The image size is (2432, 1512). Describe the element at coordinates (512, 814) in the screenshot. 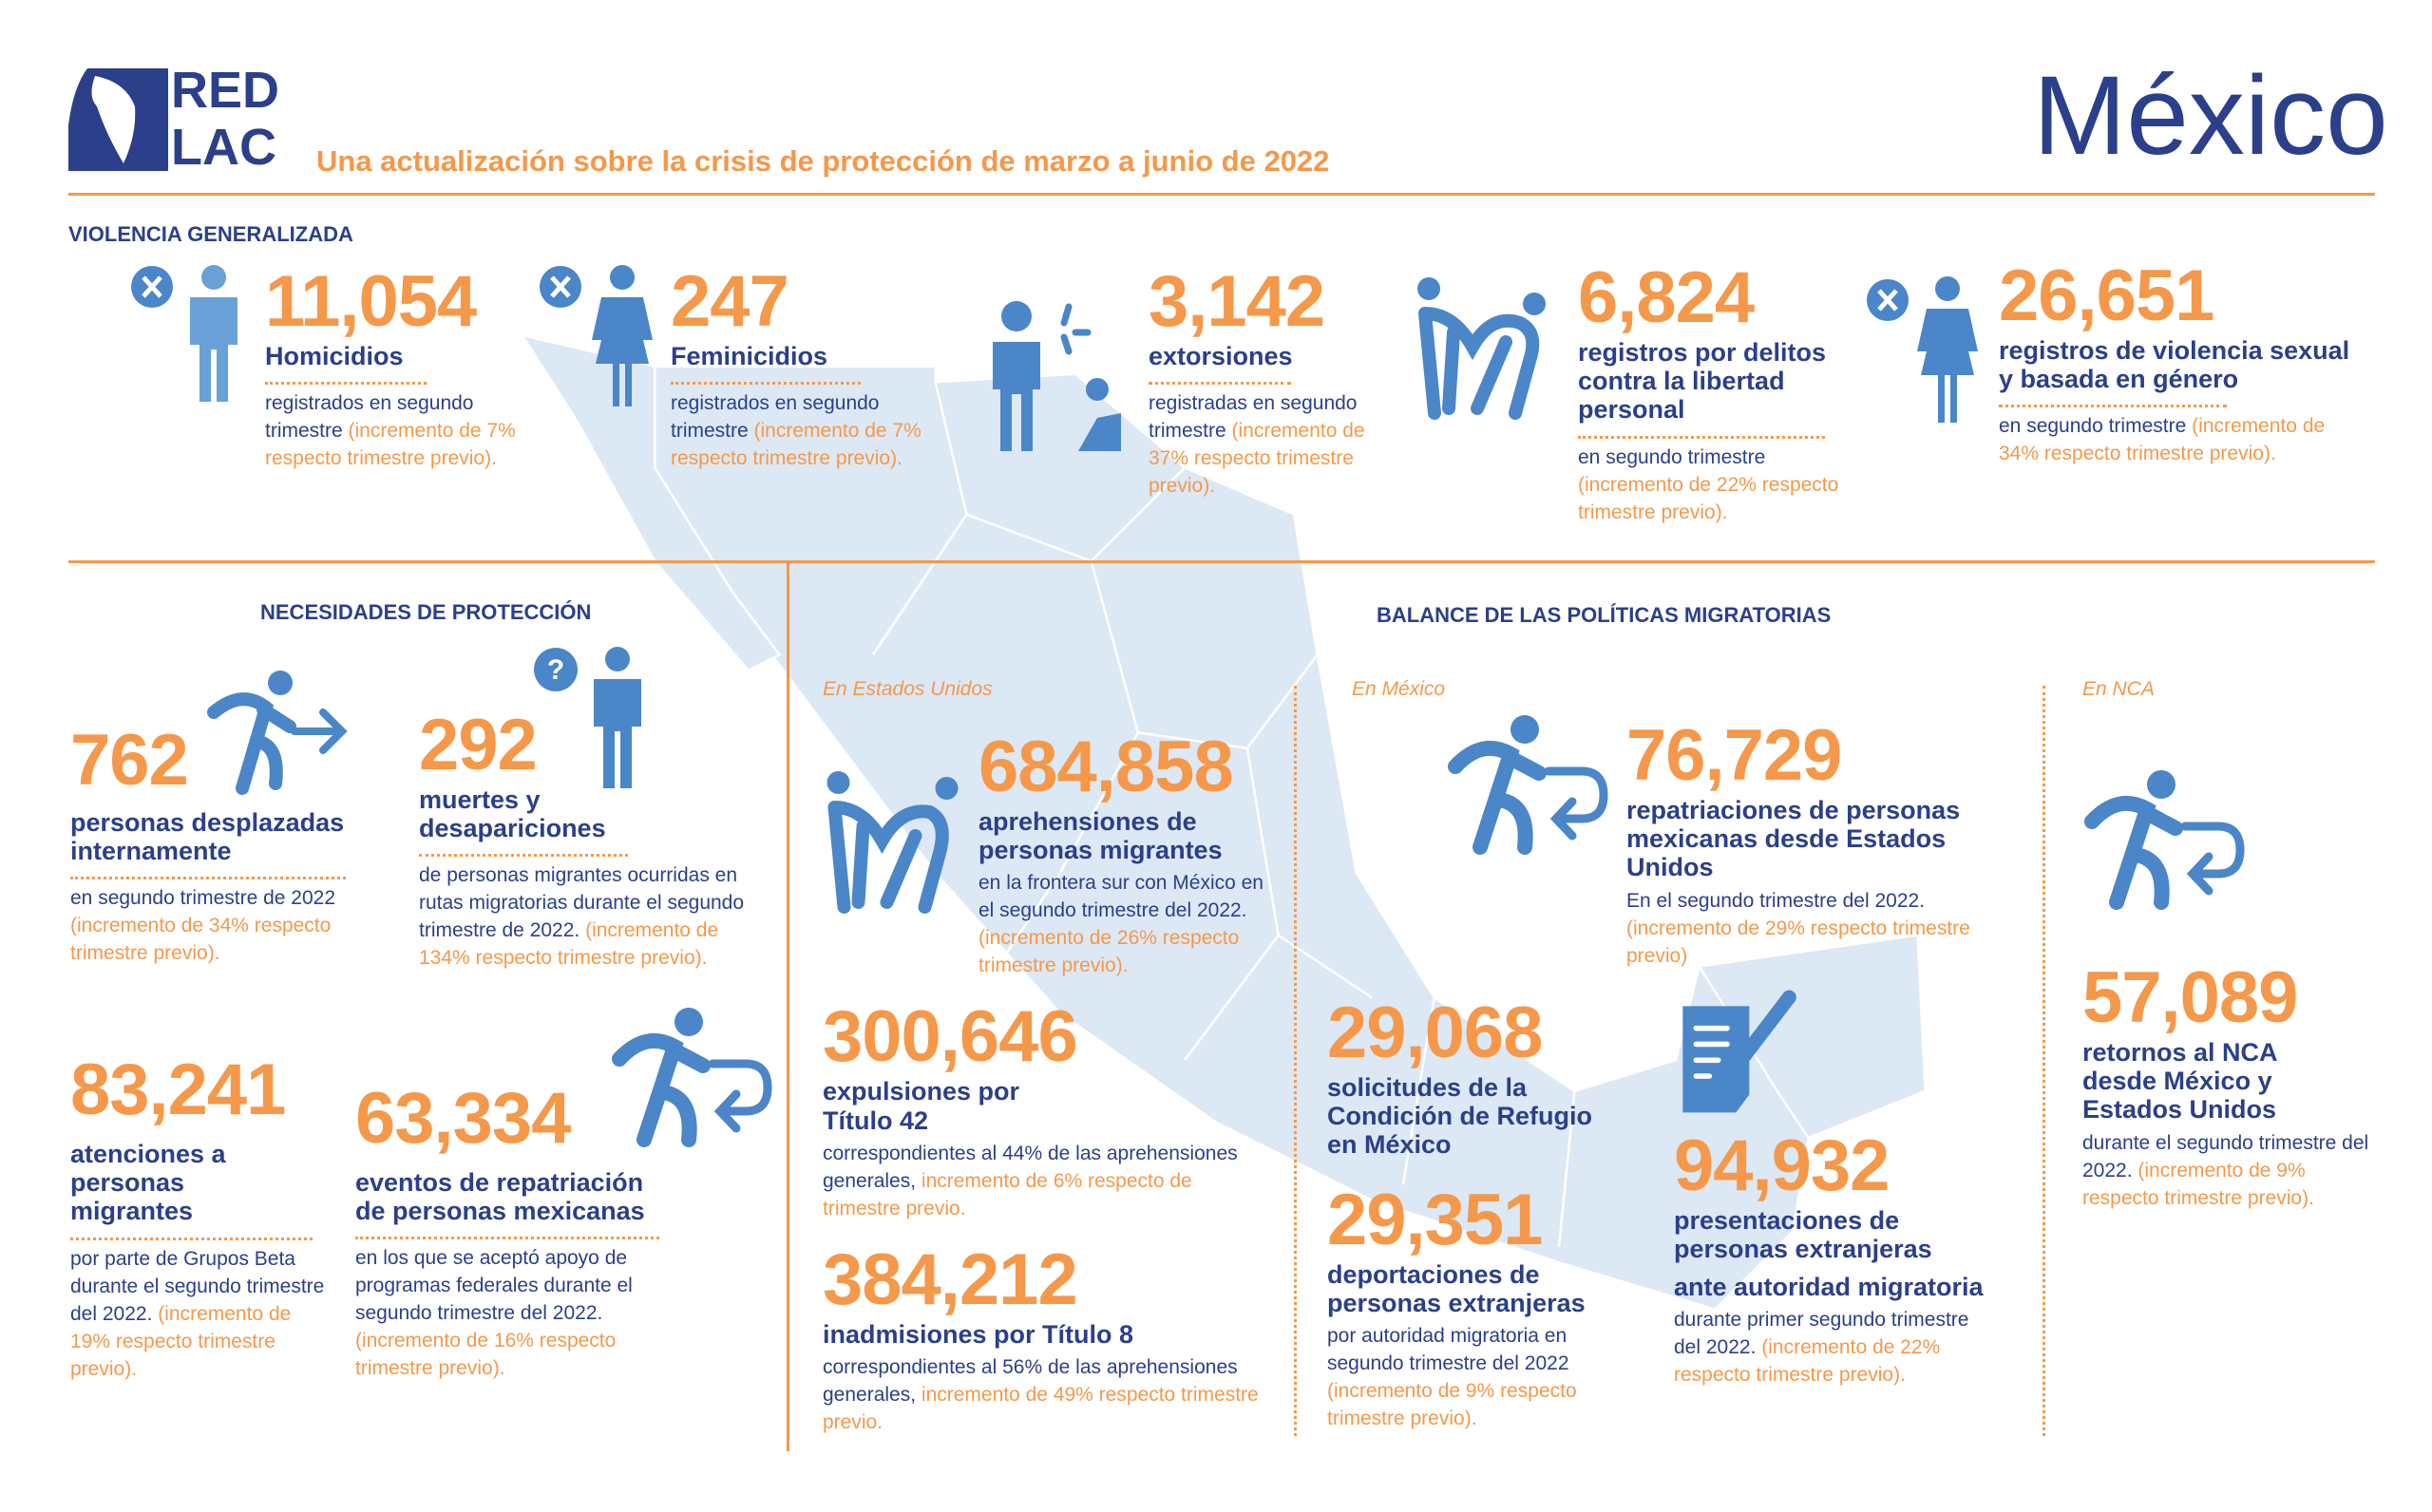

I see `stat-label: muertes y desapariciones` at that location.